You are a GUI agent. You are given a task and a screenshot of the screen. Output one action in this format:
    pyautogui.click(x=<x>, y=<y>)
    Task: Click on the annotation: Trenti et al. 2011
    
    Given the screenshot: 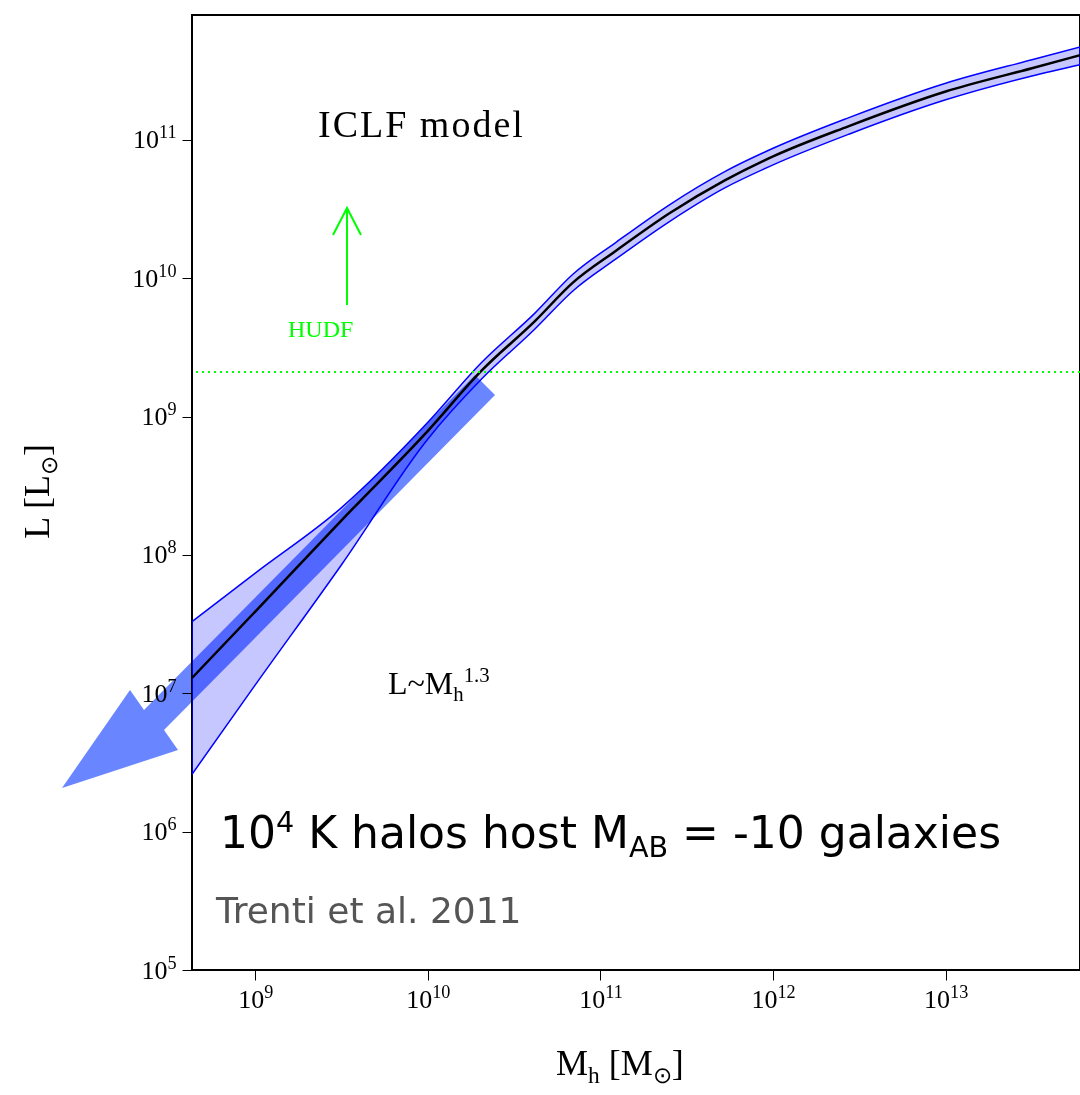 What is the action you would take?
    pyautogui.click(x=369, y=910)
    